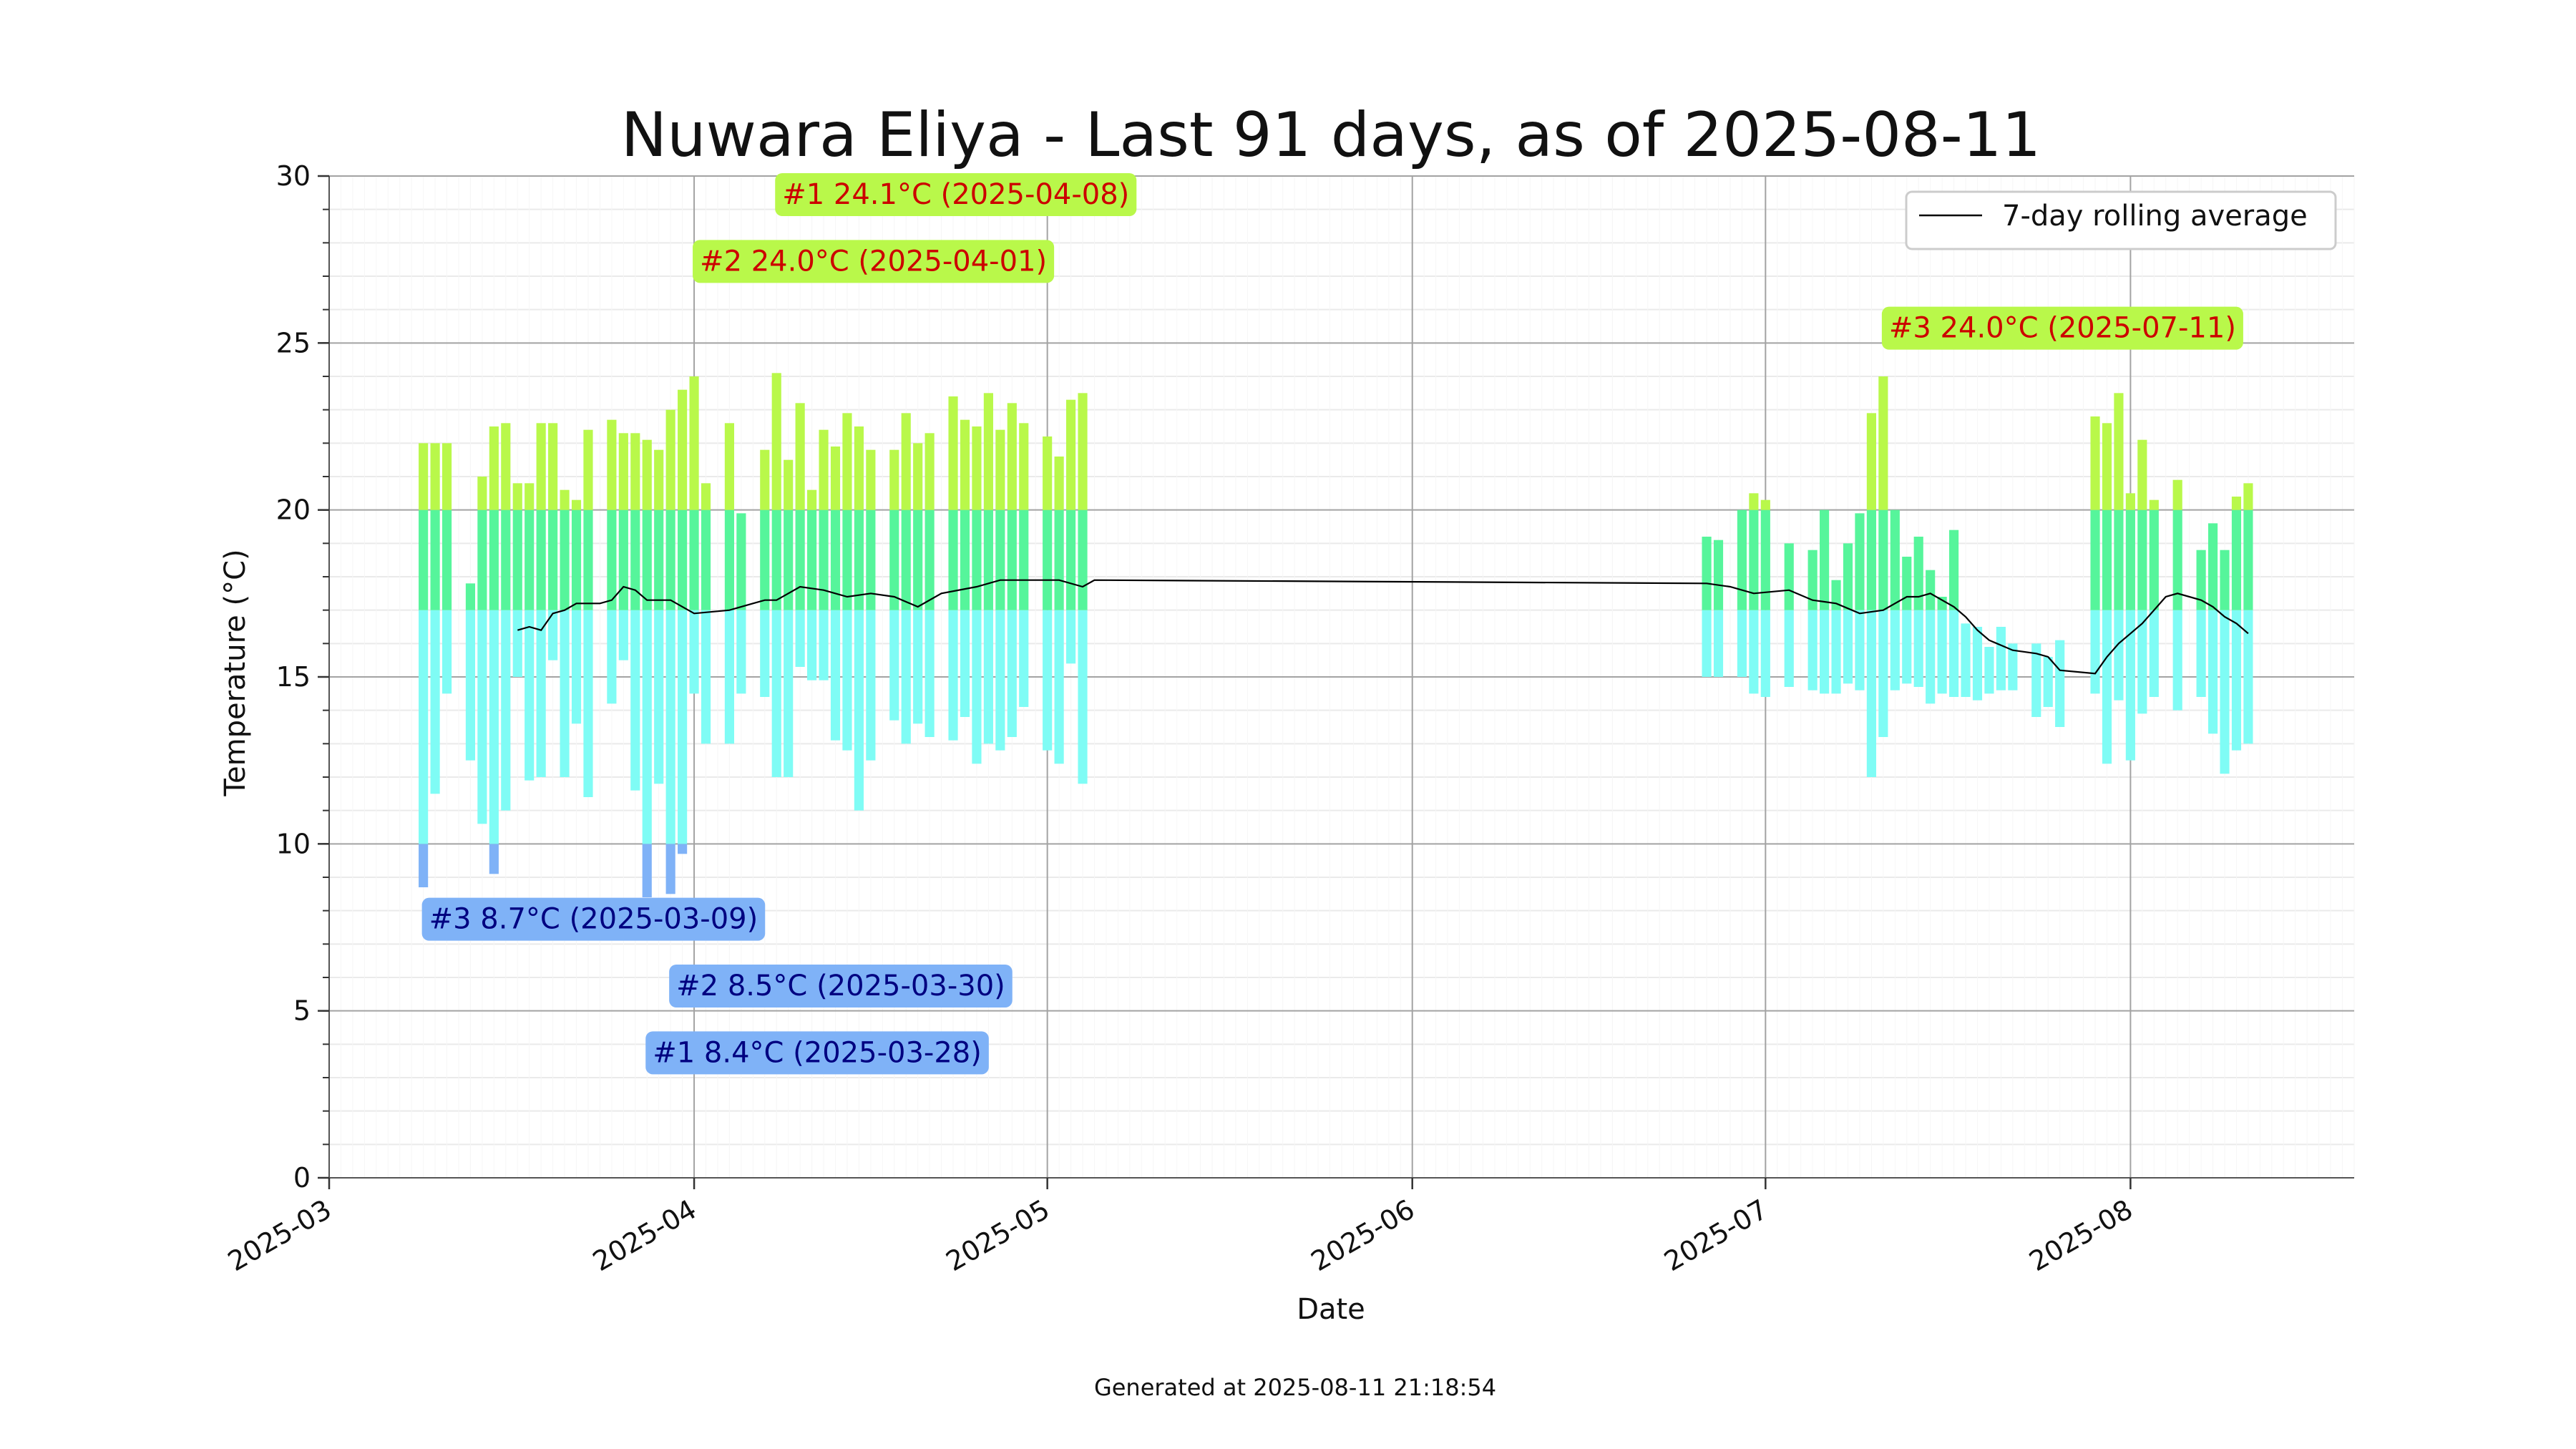  I want to click on y-tick-label: 5, so click(302, 1011).